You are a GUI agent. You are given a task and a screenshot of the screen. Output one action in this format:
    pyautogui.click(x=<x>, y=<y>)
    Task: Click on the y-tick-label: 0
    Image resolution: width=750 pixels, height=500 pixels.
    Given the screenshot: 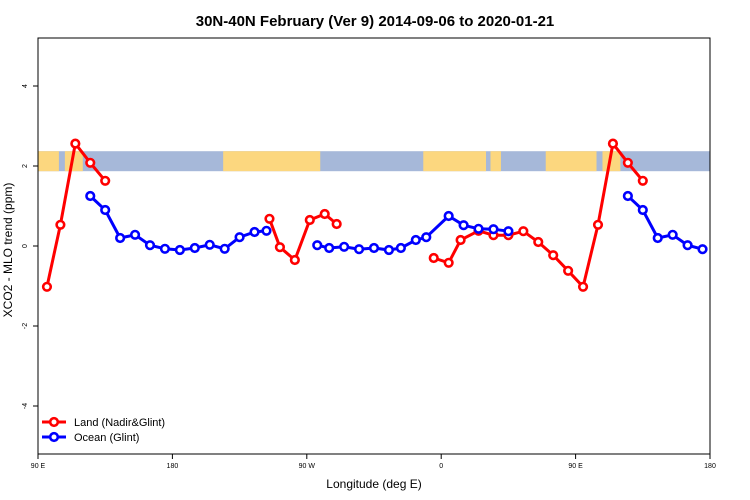 What is the action you would take?
    pyautogui.click(x=25, y=246)
    